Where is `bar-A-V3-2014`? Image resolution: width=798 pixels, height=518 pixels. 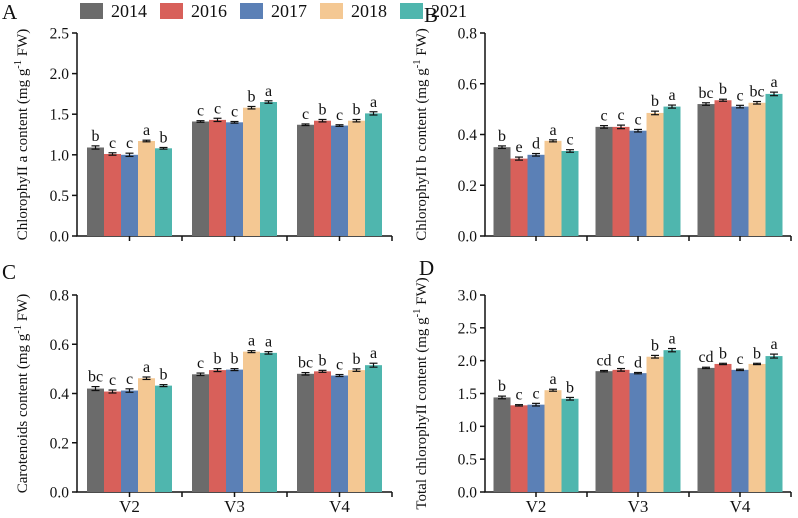
bar-A-V3-2014 is located at coordinates (200, 178).